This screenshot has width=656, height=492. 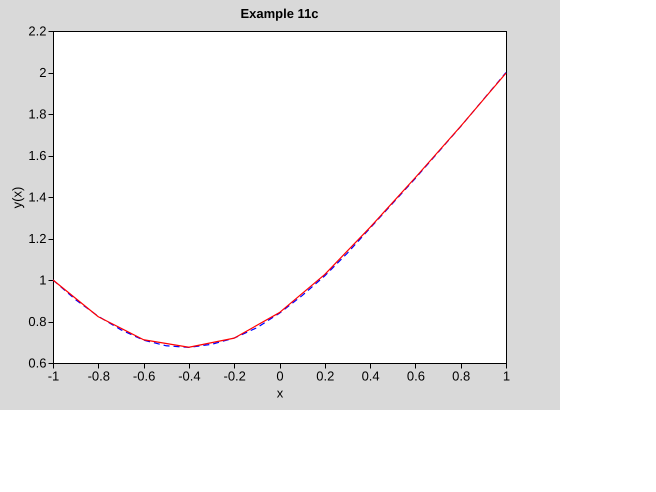 What do you see at coordinates (37, 114) in the screenshot?
I see `y-tick-label: 1.8` at bounding box center [37, 114].